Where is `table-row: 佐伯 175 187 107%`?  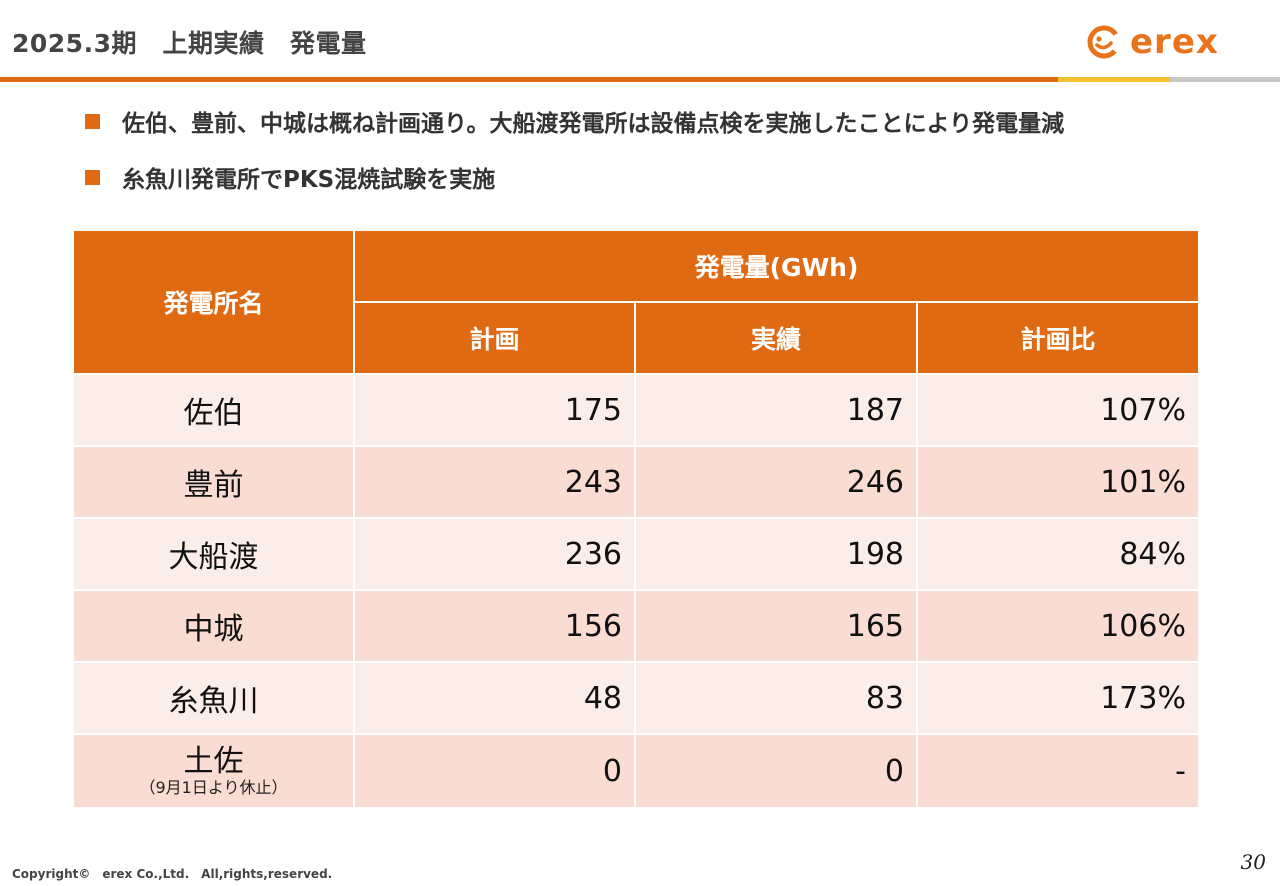
table-row: 佐伯 175 187 107% is located at coordinates (636, 410).